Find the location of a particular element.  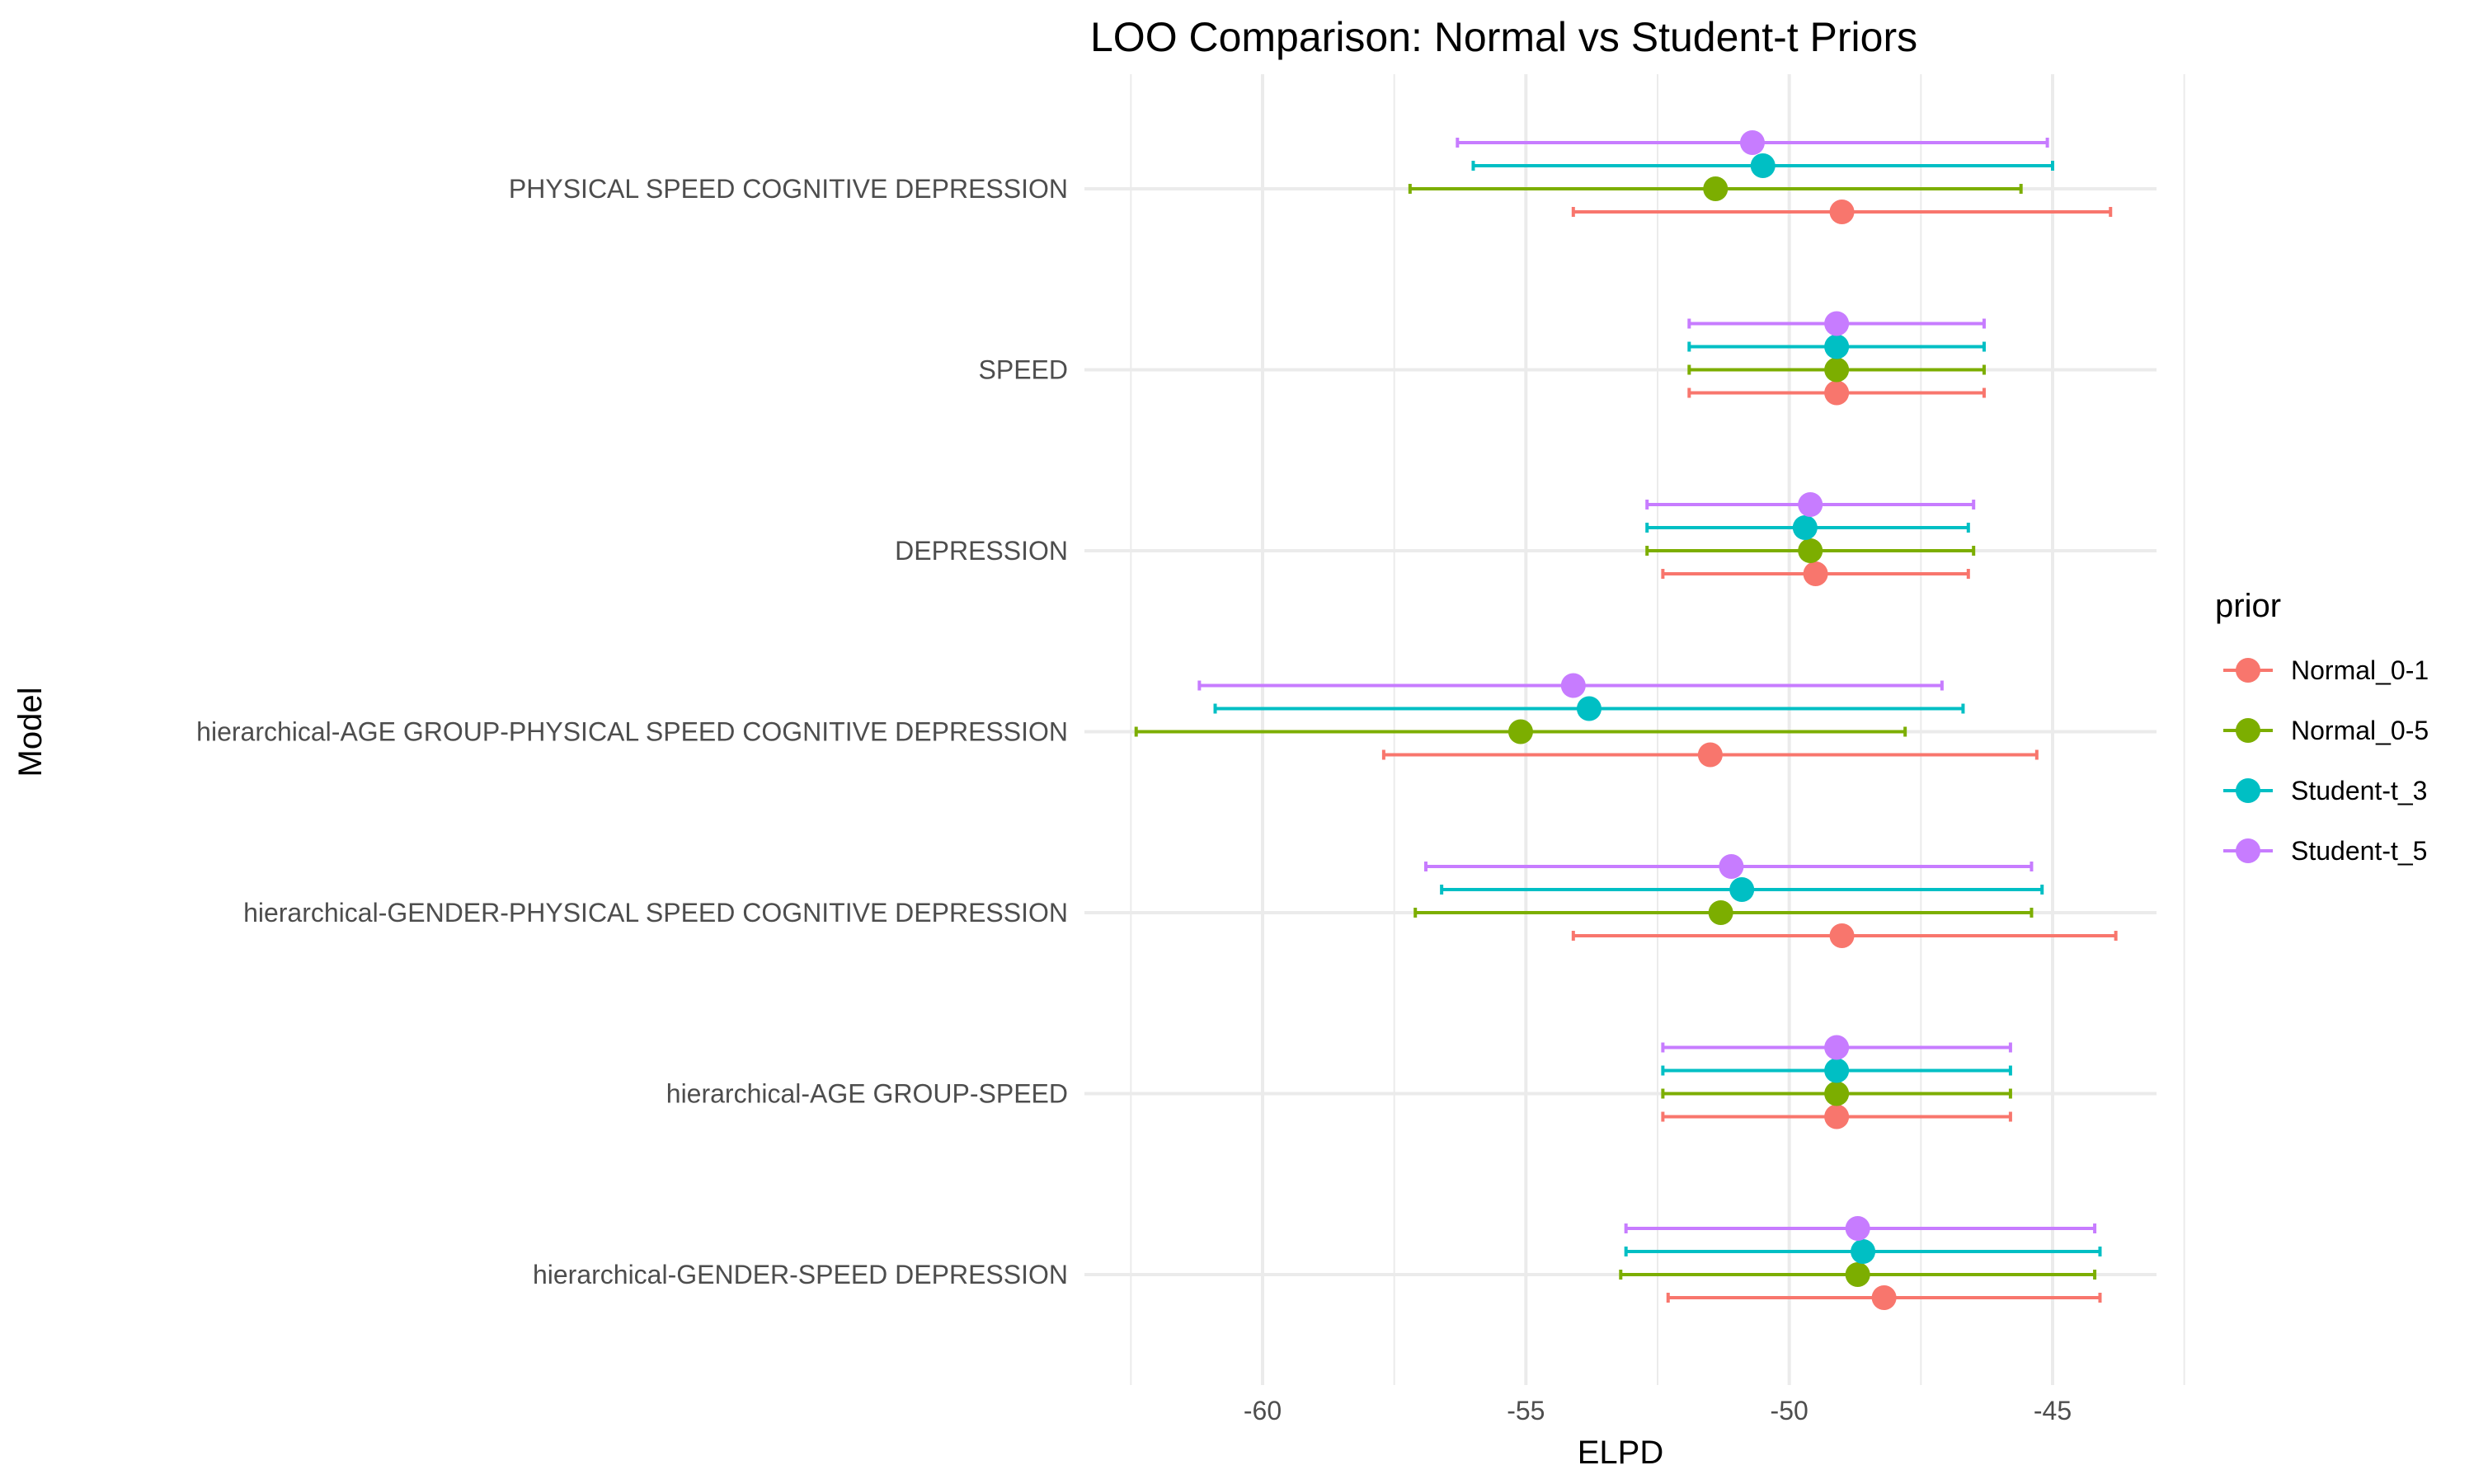

legend-item-normal-0-1: Normal_0-1 is located at coordinates (2326, 670).